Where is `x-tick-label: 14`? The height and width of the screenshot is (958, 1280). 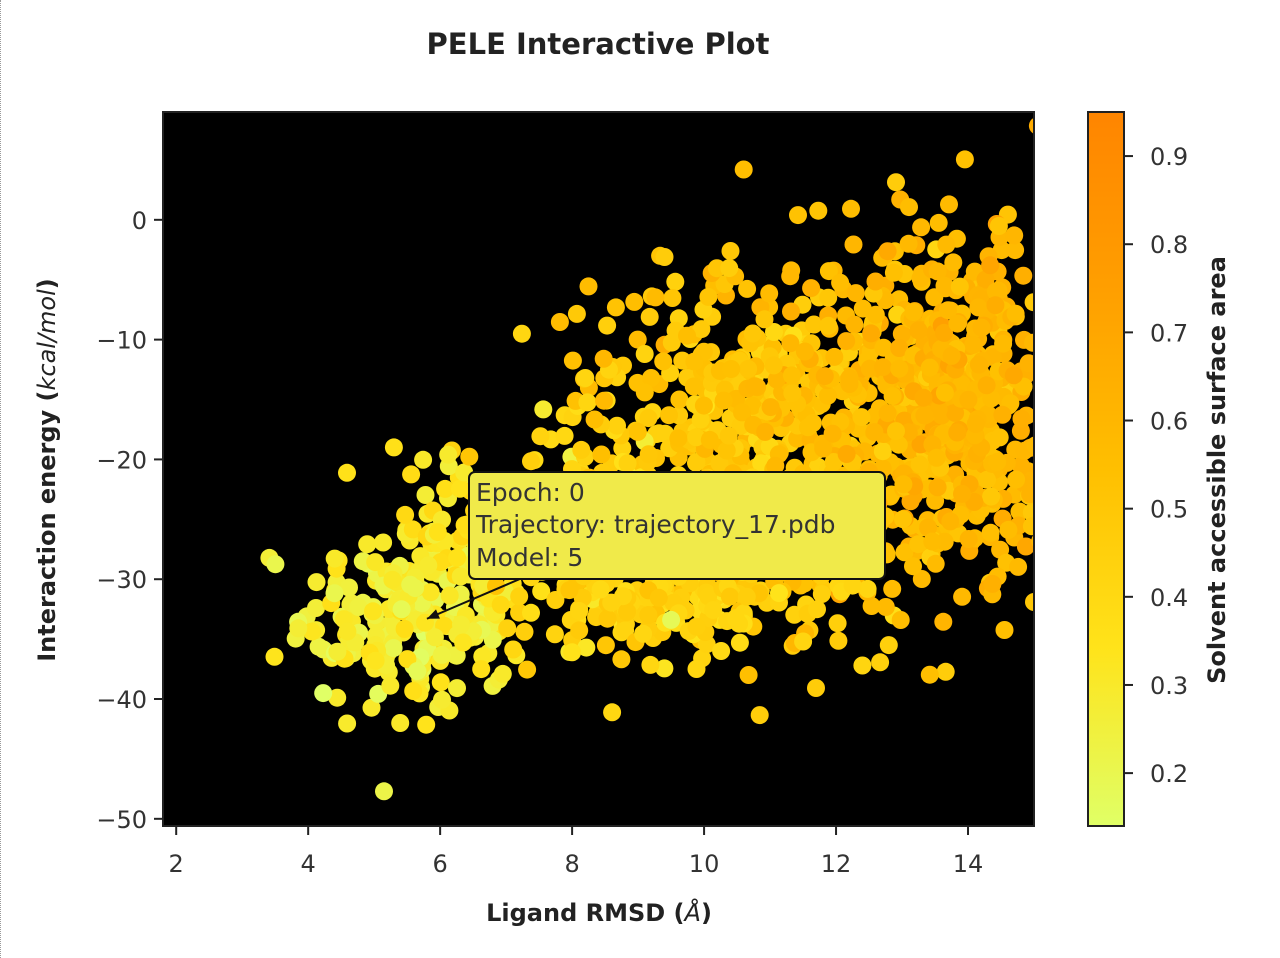 x-tick-label: 14 is located at coordinates (968, 864).